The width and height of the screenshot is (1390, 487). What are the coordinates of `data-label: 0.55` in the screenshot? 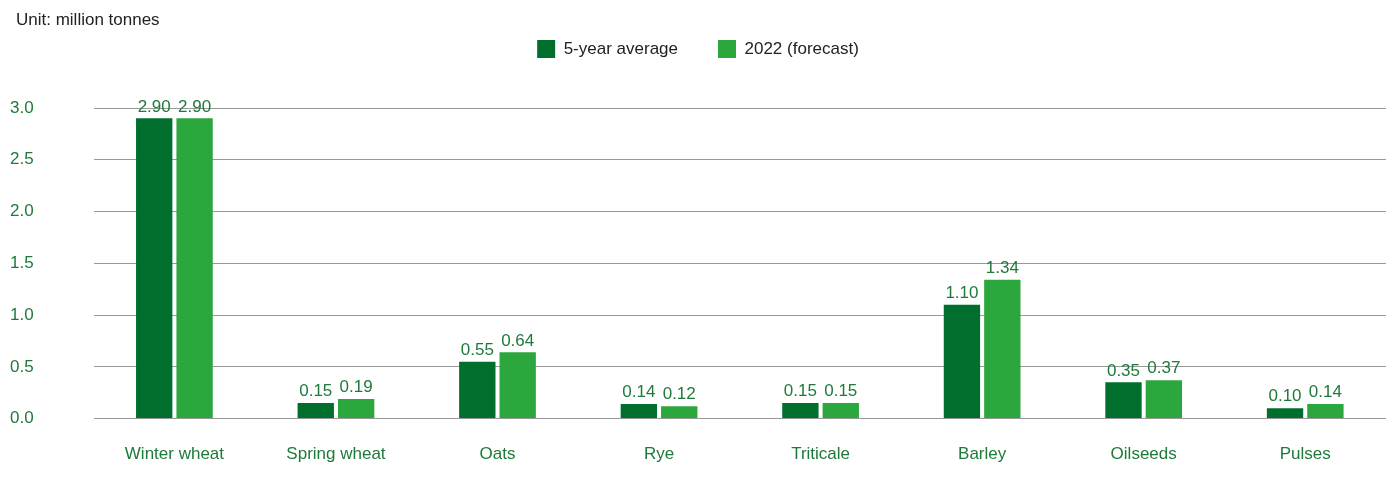 It's located at (477, 349).